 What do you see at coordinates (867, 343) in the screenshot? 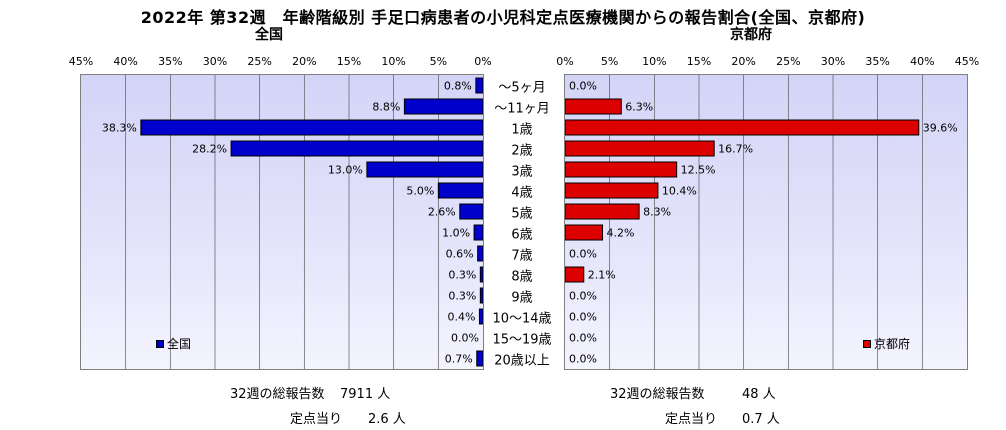
I see `right-legend-swatch` at bounding box center [867, 343].